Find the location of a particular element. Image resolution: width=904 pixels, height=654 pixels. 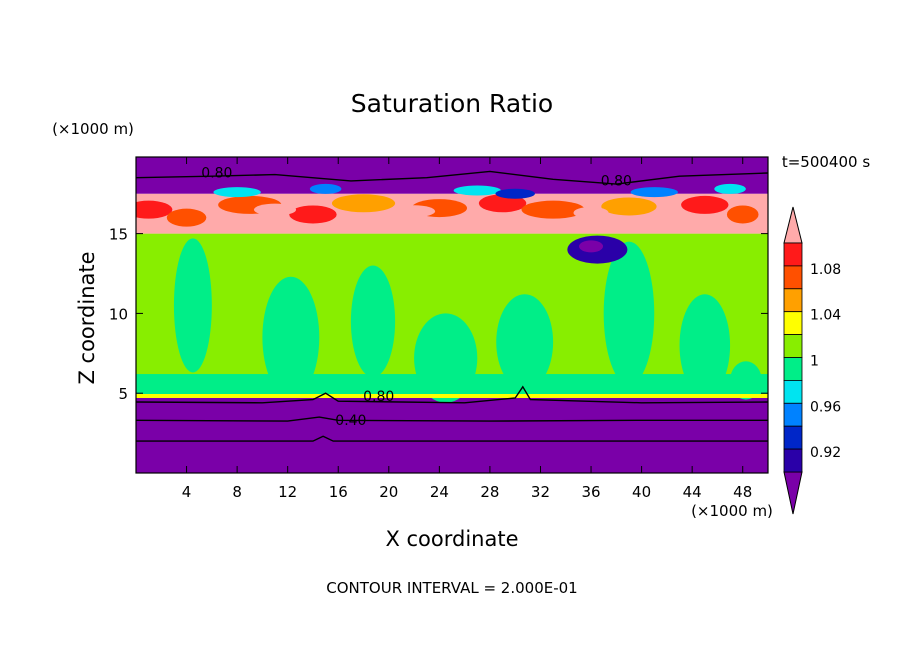

x-tick-label: 28 is located at coordinates (489, 492).